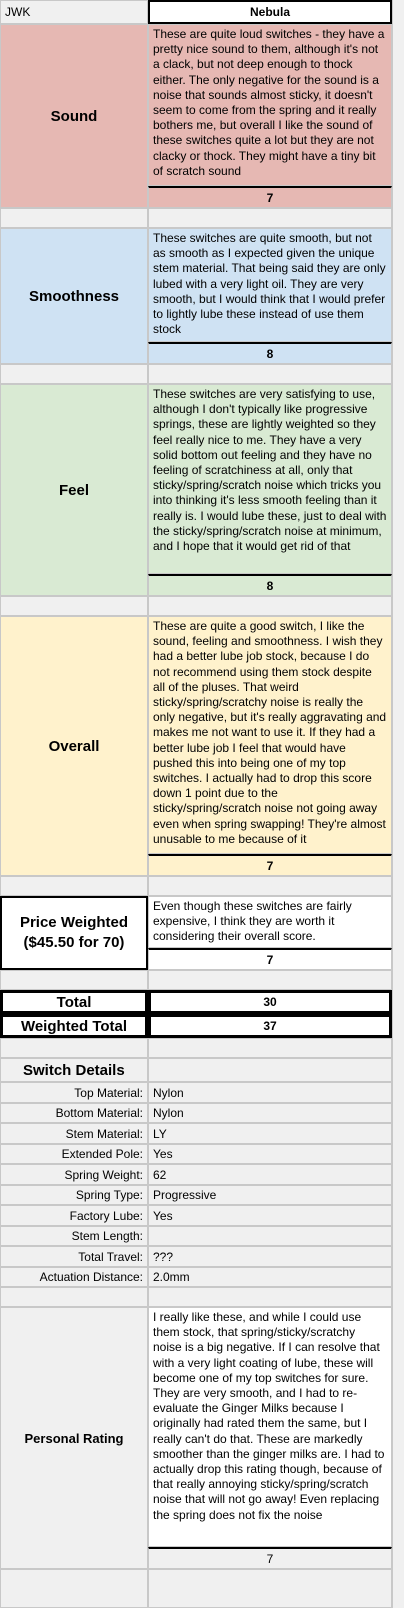 The image size is (404, 1608). I want to click on price-score: 7, so click(270, 959).